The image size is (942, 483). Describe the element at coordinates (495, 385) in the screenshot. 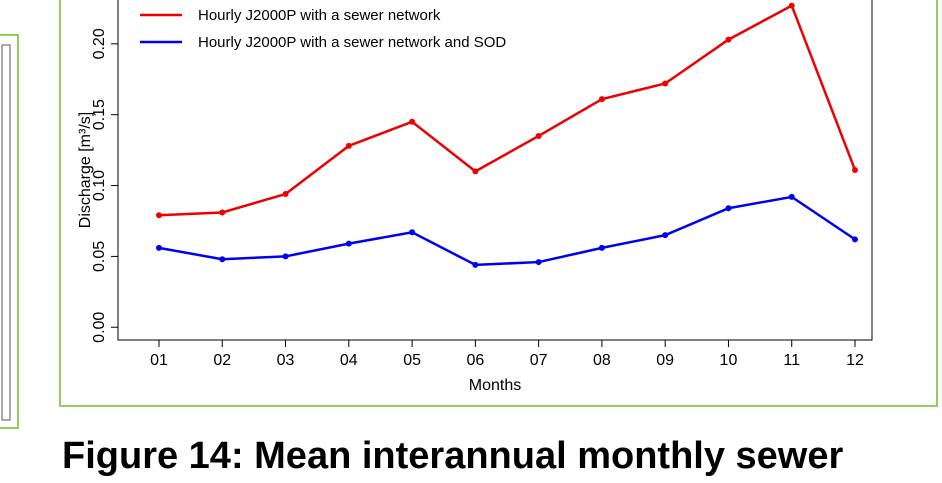

I see `x-axis-label: Months` at that location.